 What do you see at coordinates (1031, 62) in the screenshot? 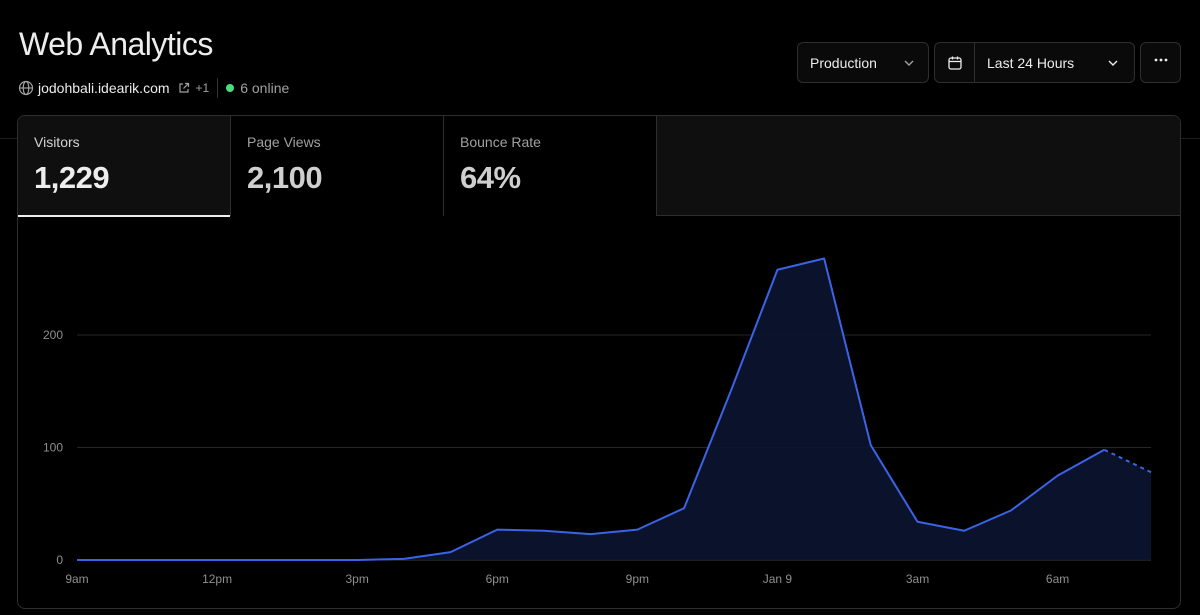
I see `date-range-label: Last 24 Hours` at bounding box center [1031, 62].